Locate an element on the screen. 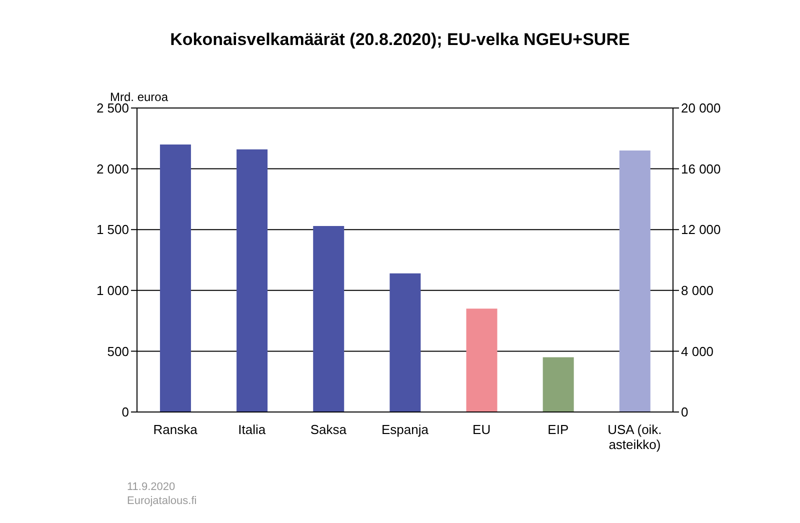 Image resolution: width=800 pixels, height=523 pixels. y2-tick-label: 0 is located at coordinates (684, 412).